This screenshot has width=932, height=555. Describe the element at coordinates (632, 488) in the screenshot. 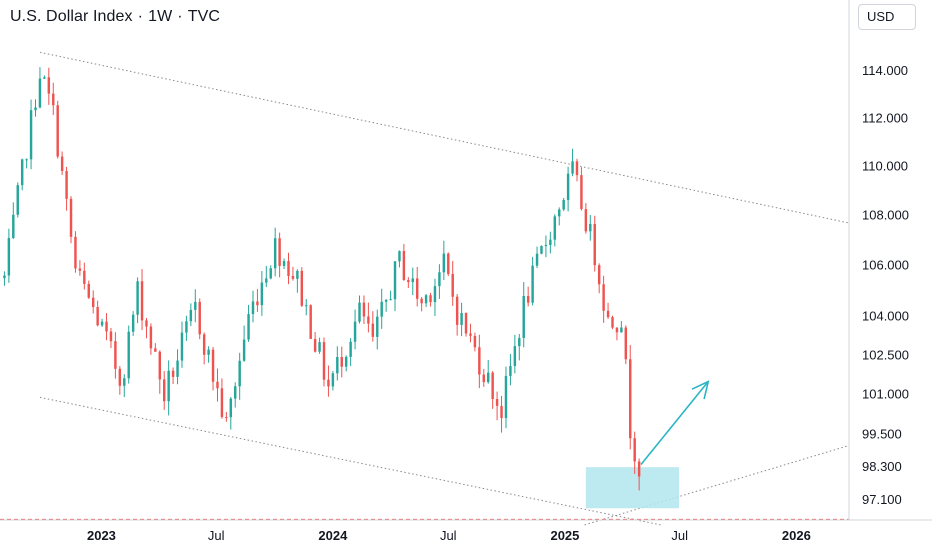

I see `demand-zone-rectangle` at that location.